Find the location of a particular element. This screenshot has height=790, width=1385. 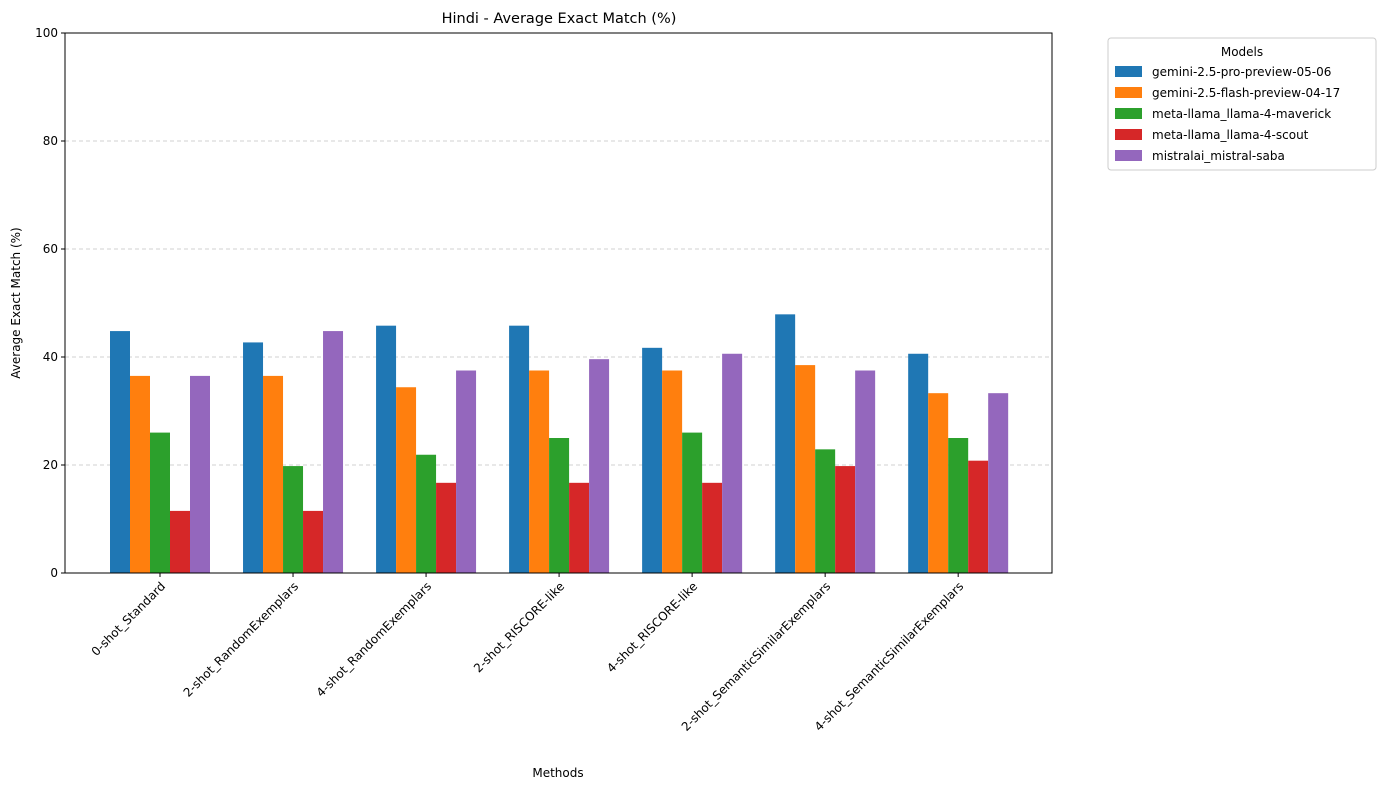

x-tick-label: 4-shot_RandomExemplars is located at coordinates (374, 639).